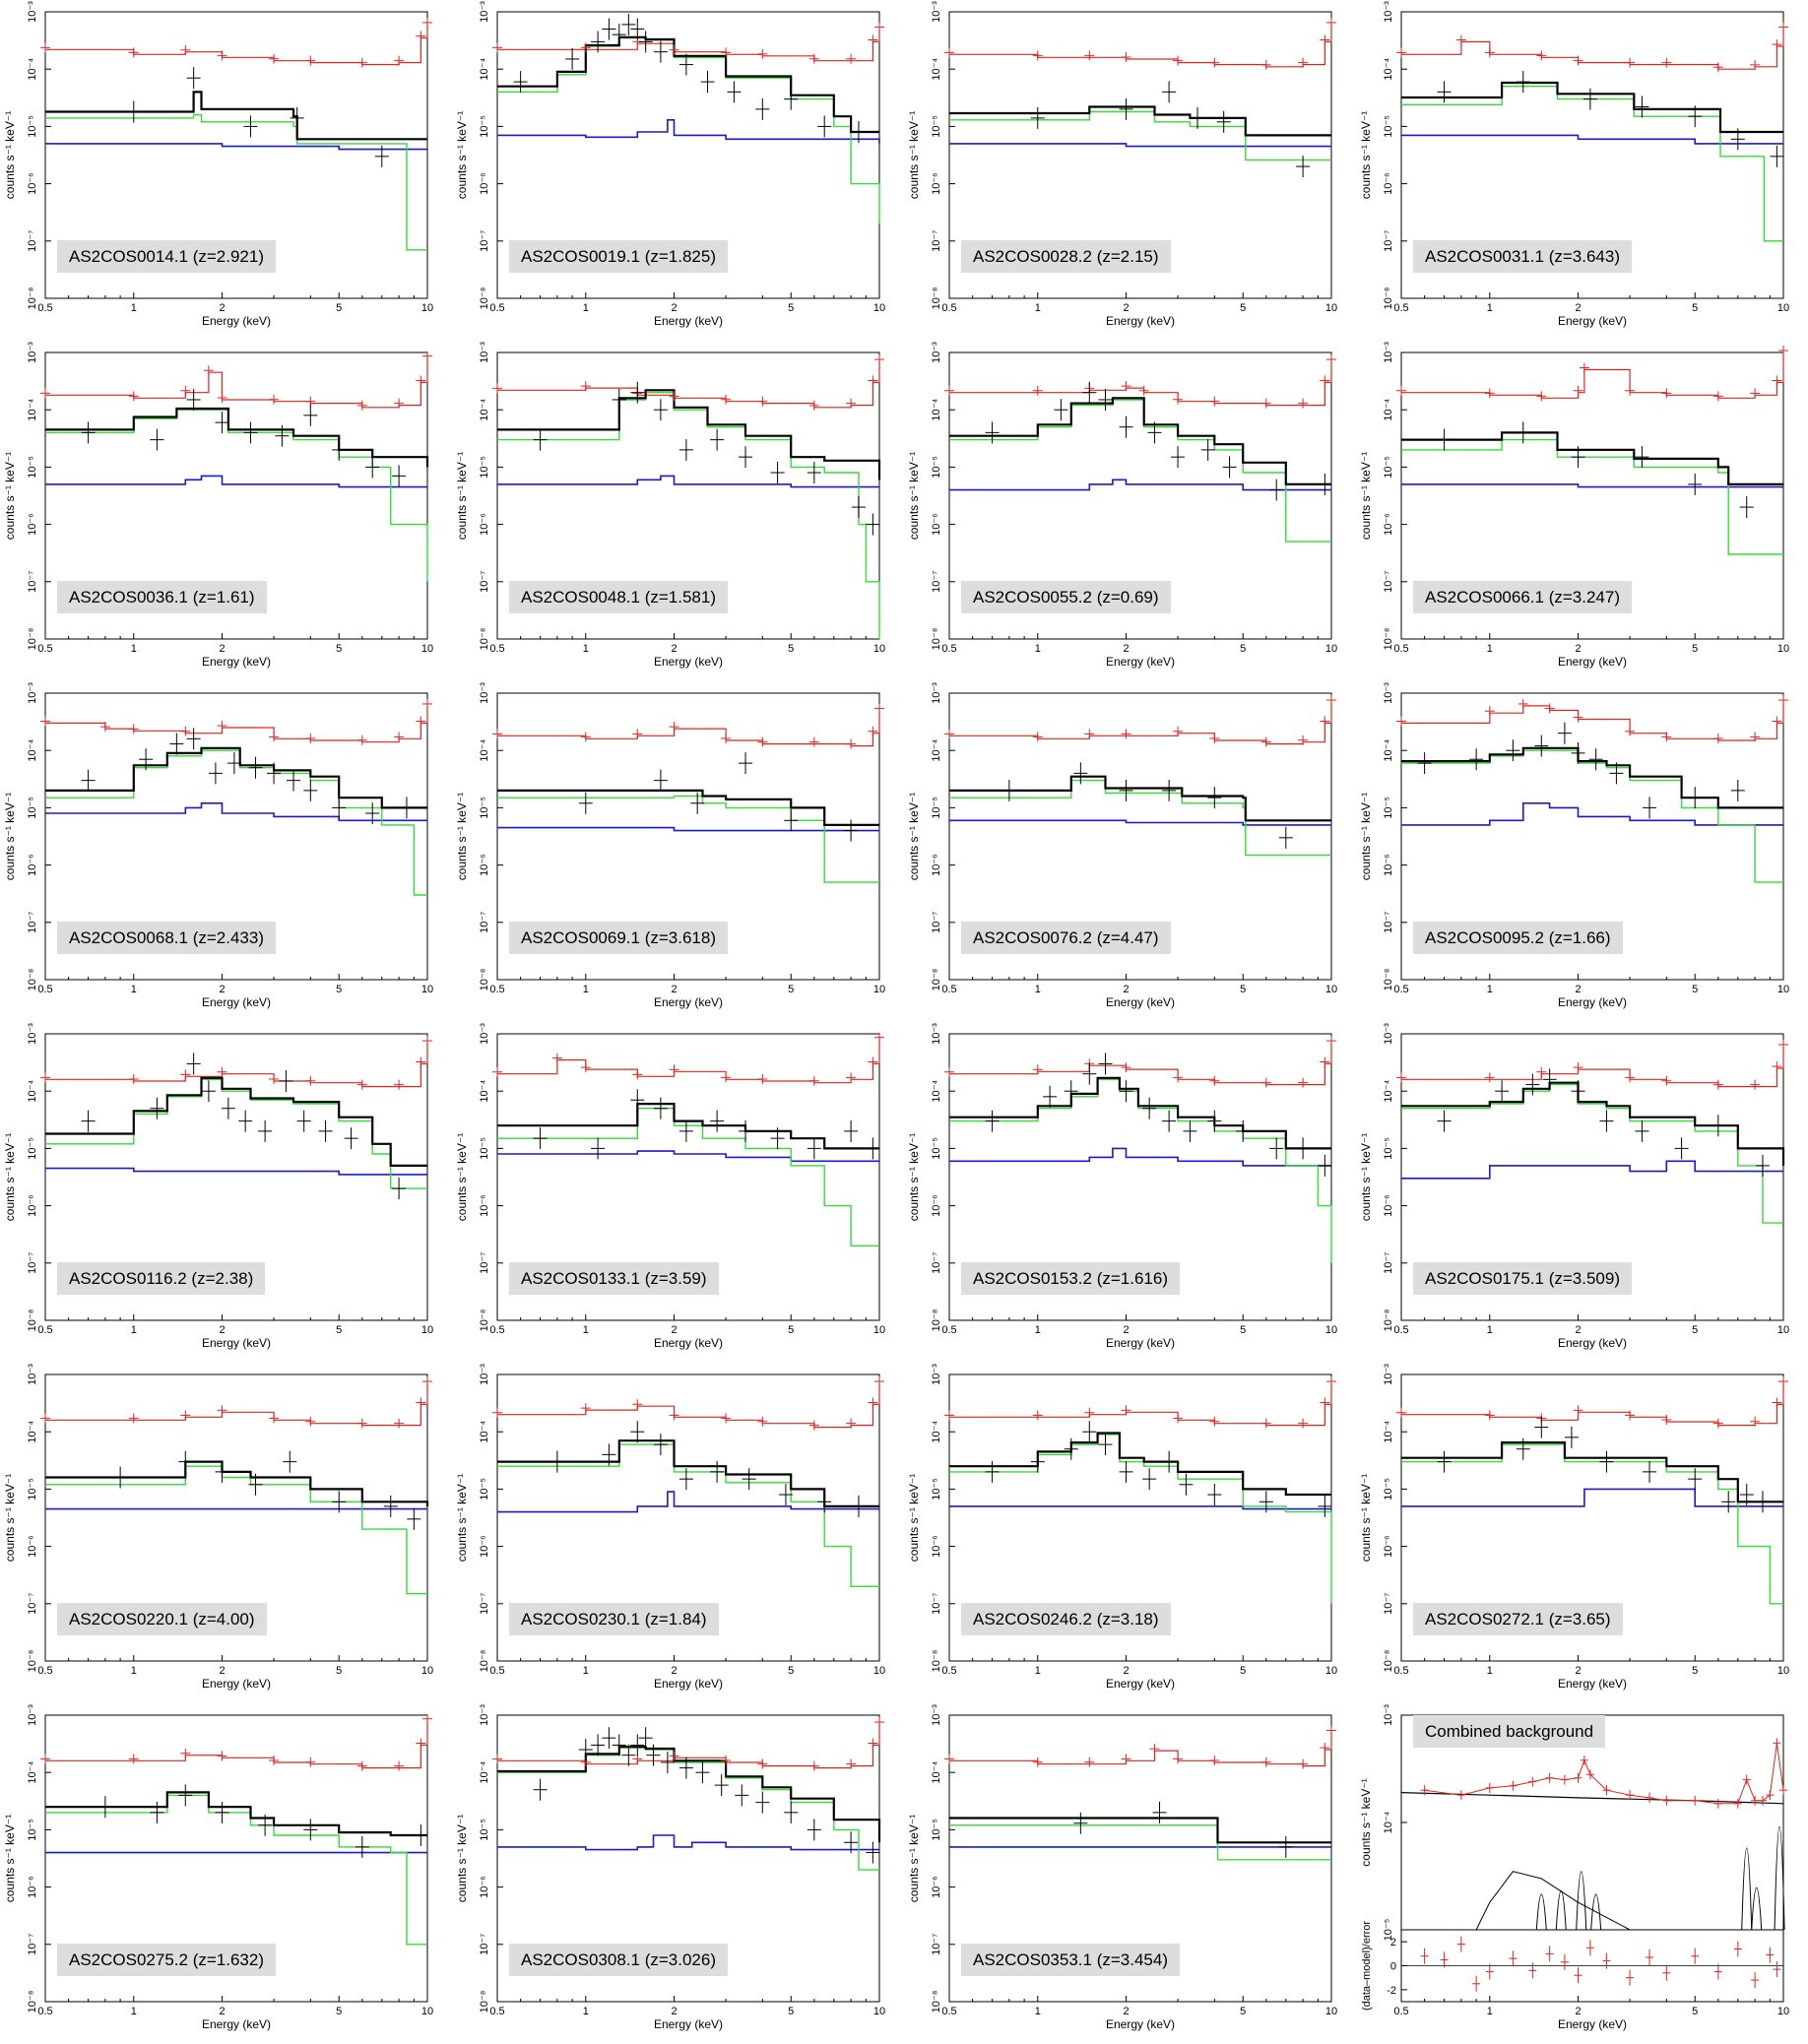 The width and height of the screenshot is (1808, 2044). I want to click on panel-title: AS2COS0308.1 (z=3.026), so click(618, 1960).